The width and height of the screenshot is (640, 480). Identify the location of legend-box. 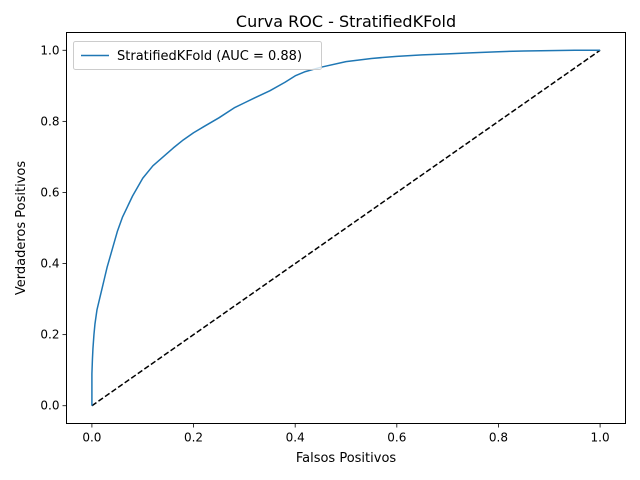
(197, 55).